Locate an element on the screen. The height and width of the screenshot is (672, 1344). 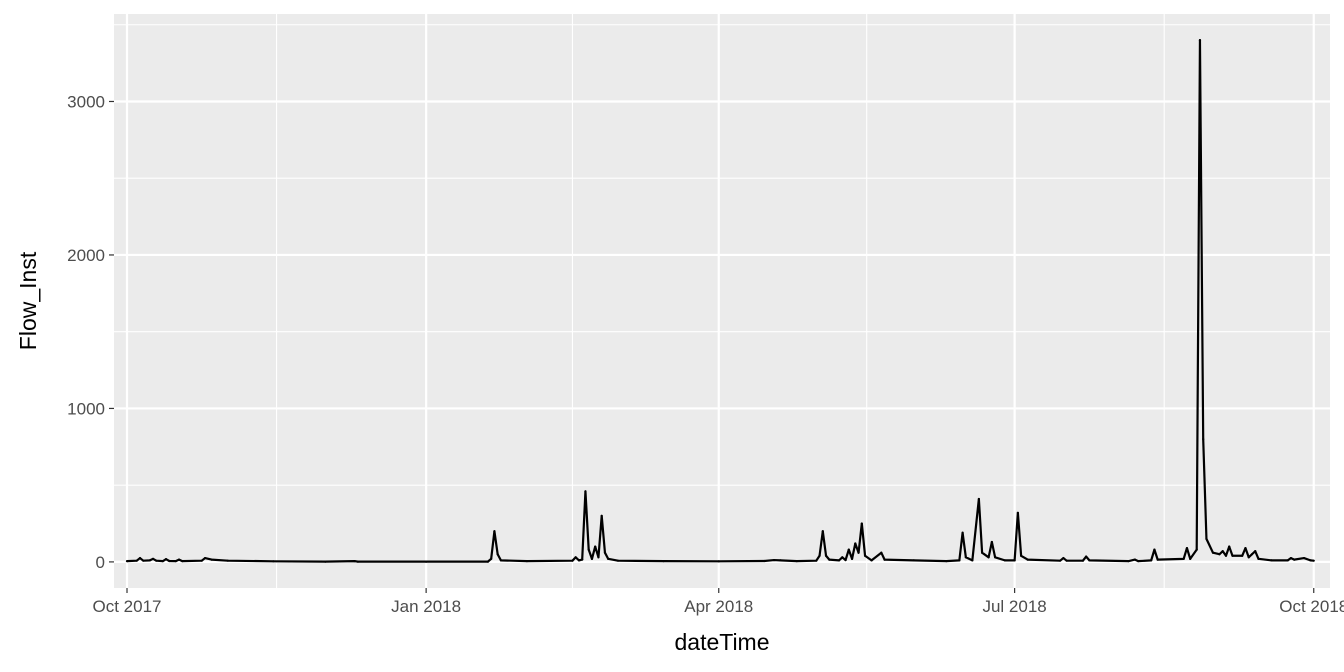
x-tick-label: Oct 2018 is located at coordinates (1311, 606).